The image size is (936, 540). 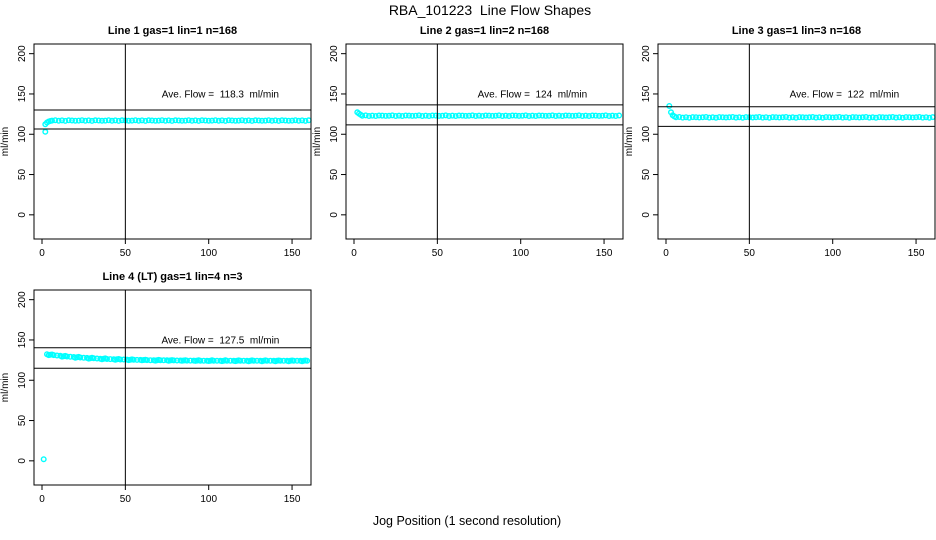 What do you see at coordinates (220, 341) in the screenshot?
I see `ave-flow-annotation: Ave. Flow = 127.5 ml/min` at bounding box center [220, 341].